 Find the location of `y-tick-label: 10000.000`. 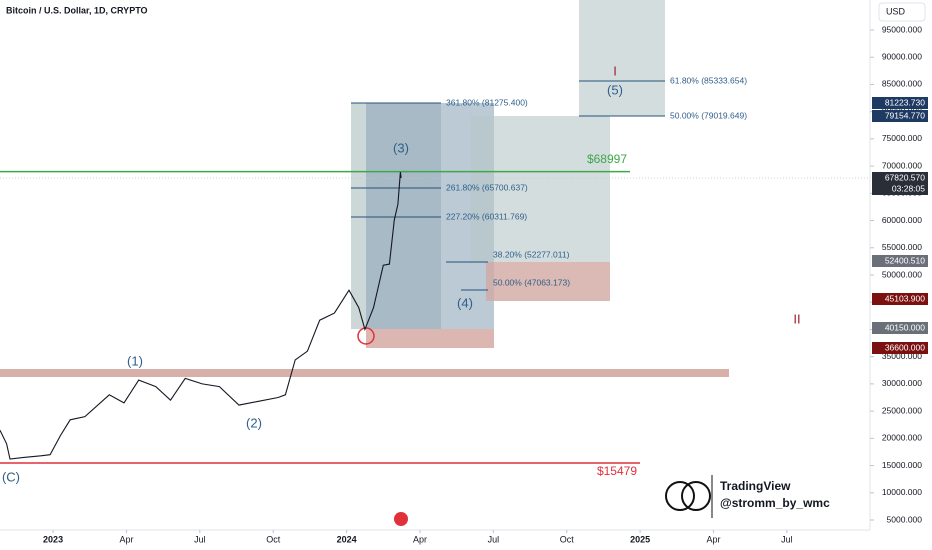

y-tick-label: 10000.000 is located at coordinates (902, 492).